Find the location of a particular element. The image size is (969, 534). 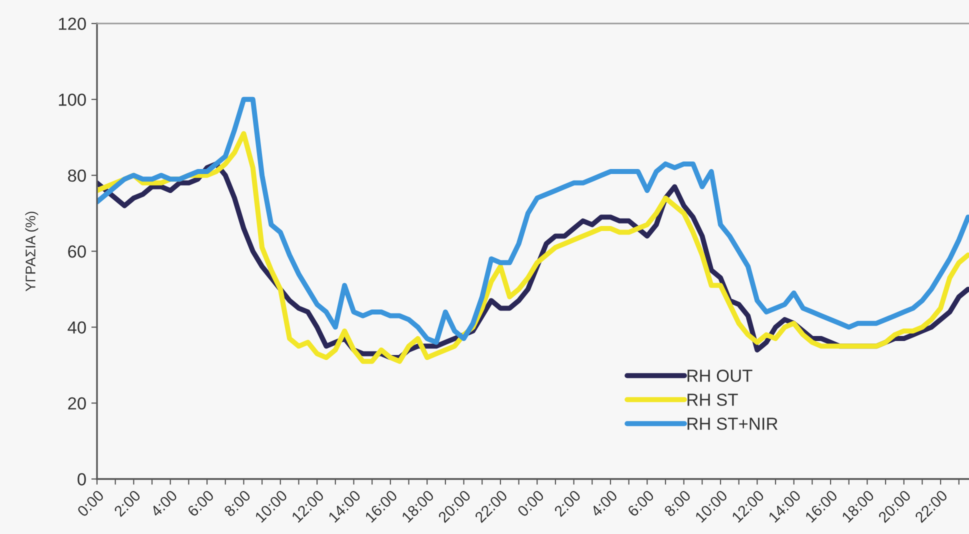

legend-label: RH ST is located at coordinates (713, 400).